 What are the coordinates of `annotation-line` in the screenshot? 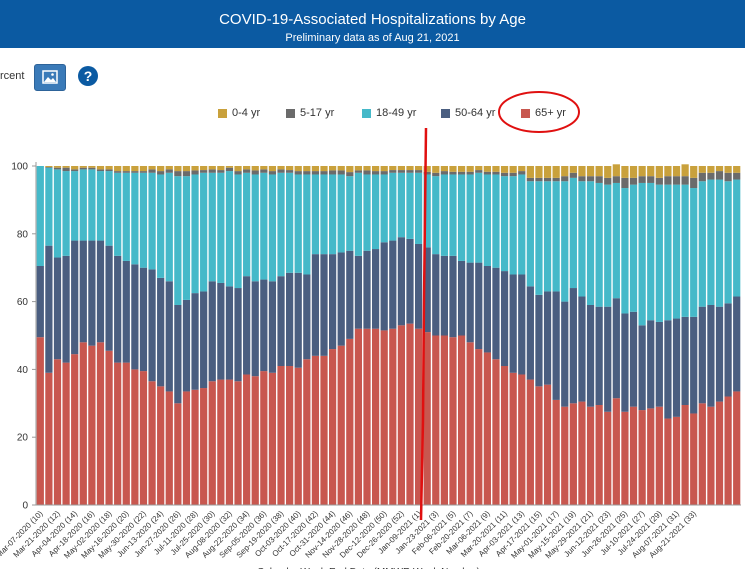 It's located at (423, 324).